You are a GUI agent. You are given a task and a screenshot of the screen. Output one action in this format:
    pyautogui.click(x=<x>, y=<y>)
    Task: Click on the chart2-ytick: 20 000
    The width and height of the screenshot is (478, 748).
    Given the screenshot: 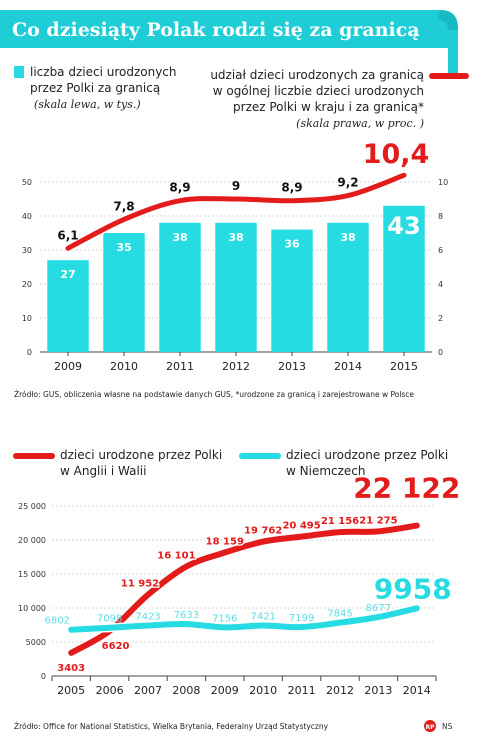 What is the action you would take?
    pyautogui.click(x=32, y=540)
    